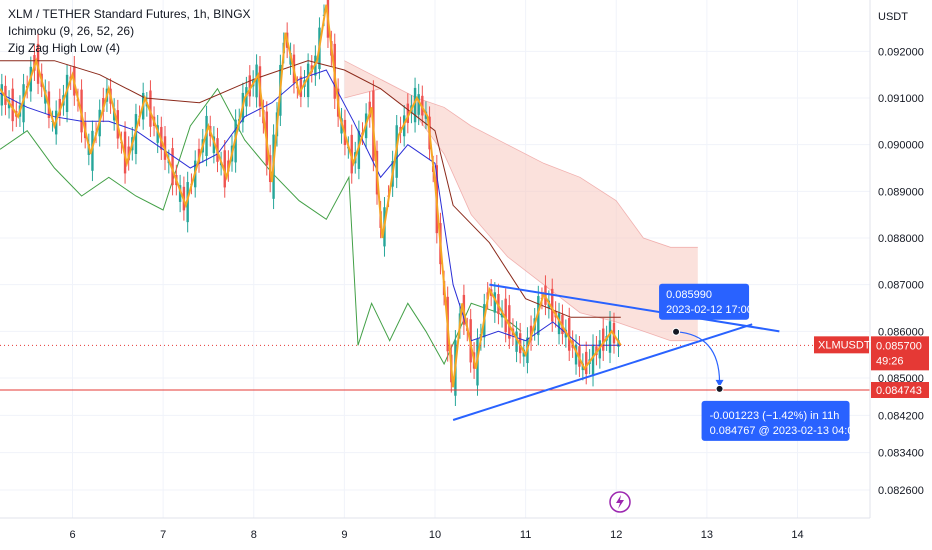 This screenshot has height=550, width=932. I want to click on callout-bottom-detail: 0.084767 @ 2023-02-13 04:00, so click(785, 431).